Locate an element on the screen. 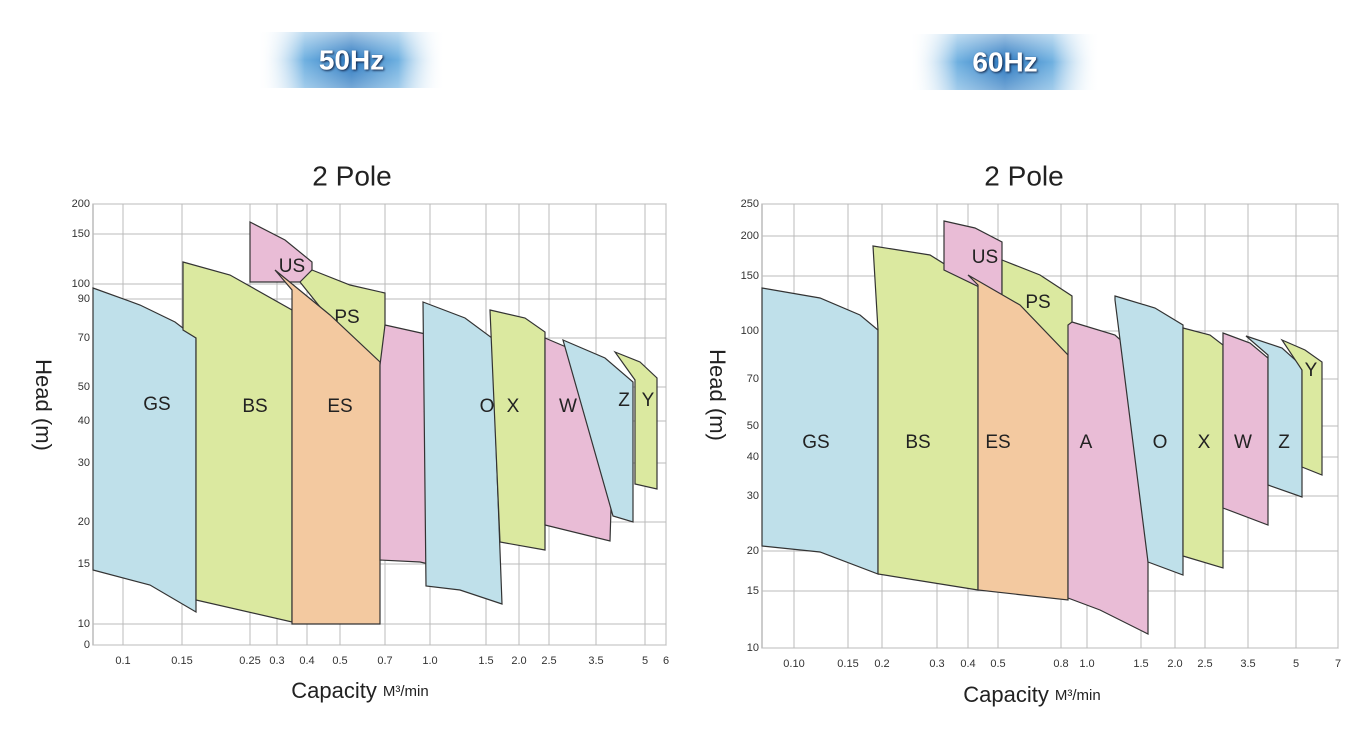 This screenshot has height=755, width=1370. y-tick-label: 0 is located at coordinates (87, 645).